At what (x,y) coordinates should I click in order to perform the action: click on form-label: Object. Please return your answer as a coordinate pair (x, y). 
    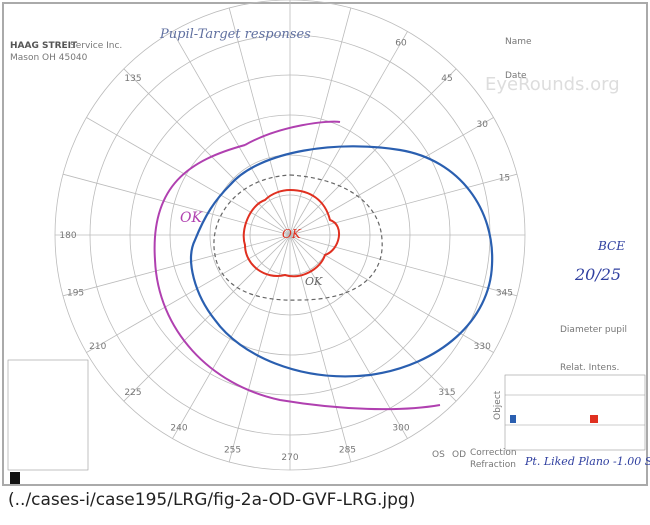
    Looking at the image, I should click on (498, 405).